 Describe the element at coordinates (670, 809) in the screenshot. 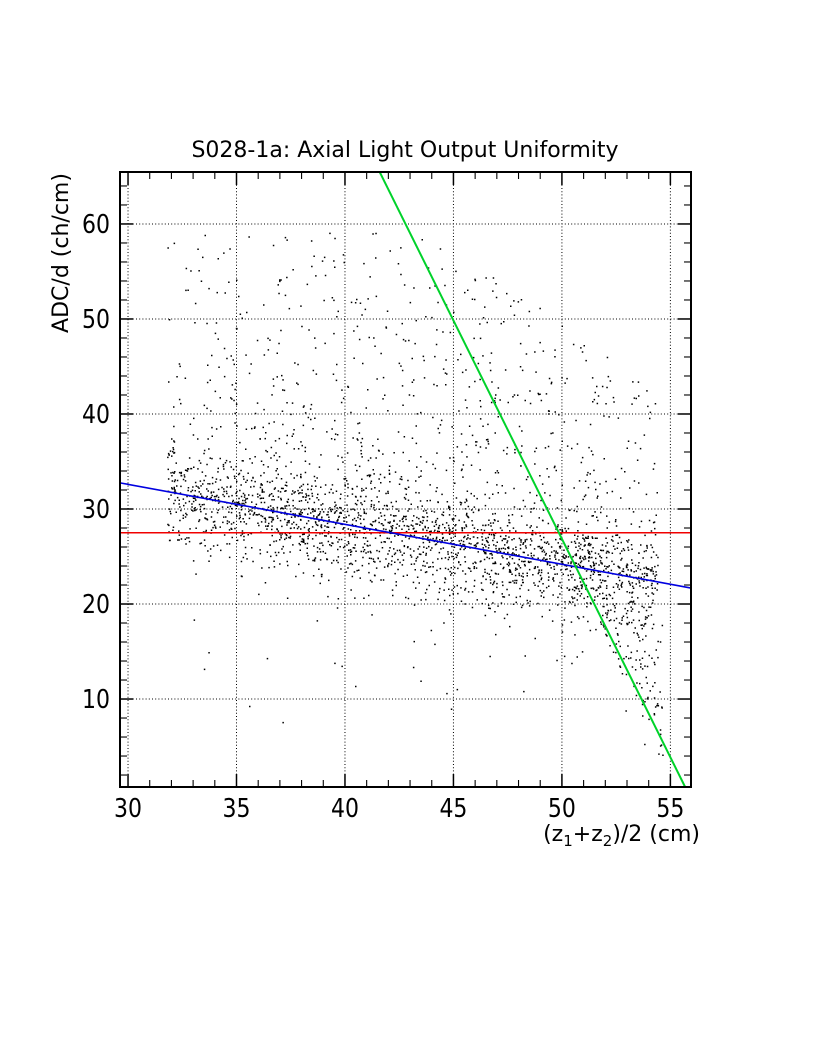

I see `x-tick-label: 55` at that location.